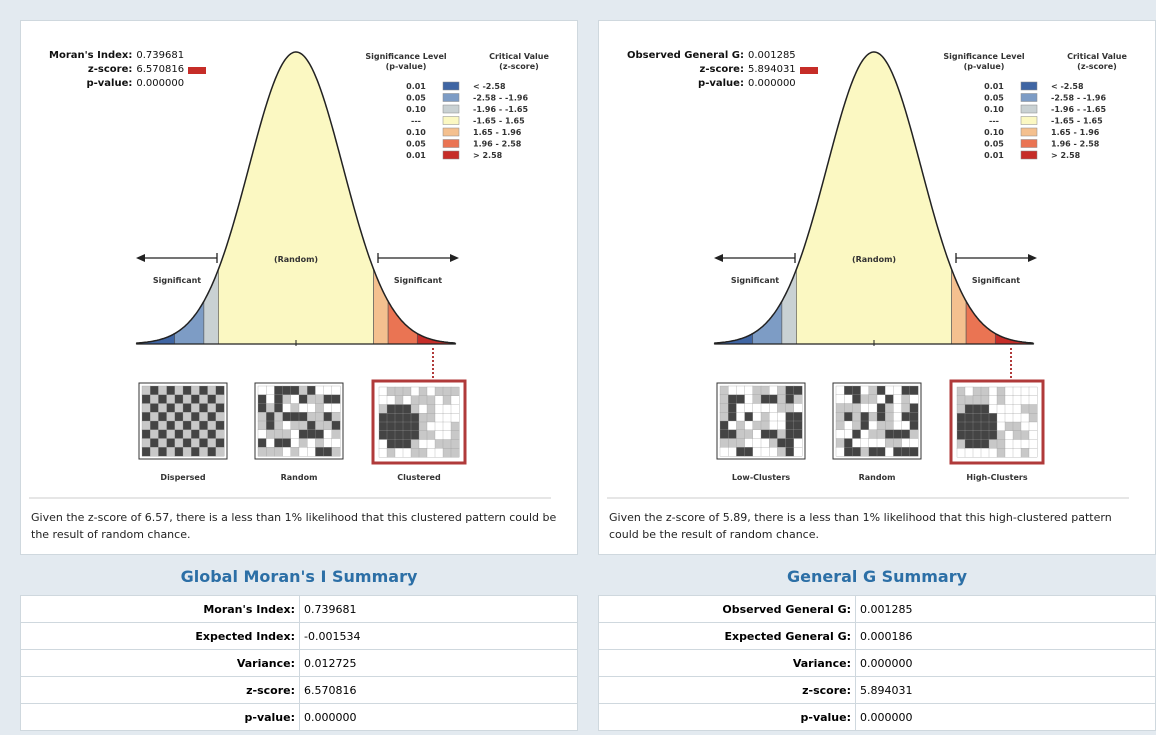 The height and width of the screenshot is (735, 1156). I want to click on summary-label: z-score:, so click(160, 690).